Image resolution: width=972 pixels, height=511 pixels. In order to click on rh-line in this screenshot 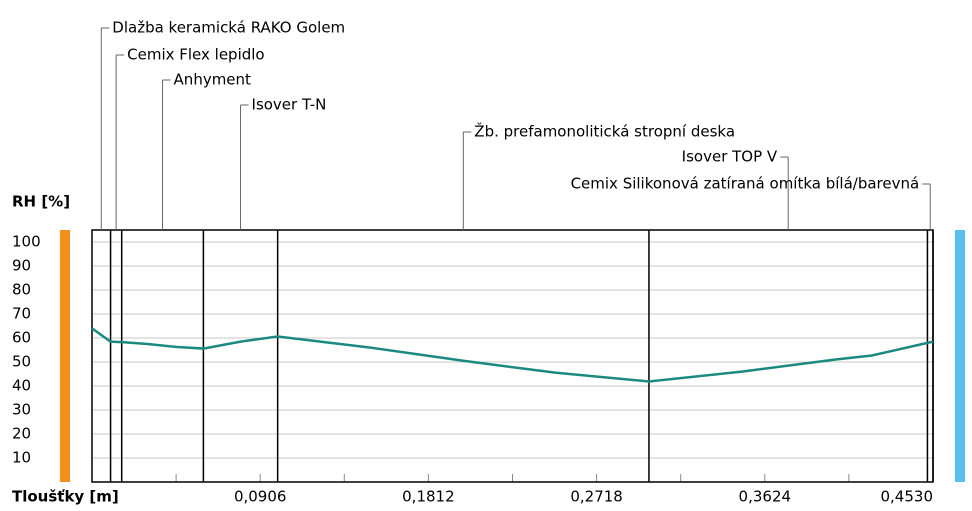, I will do `click(512, 355)`.